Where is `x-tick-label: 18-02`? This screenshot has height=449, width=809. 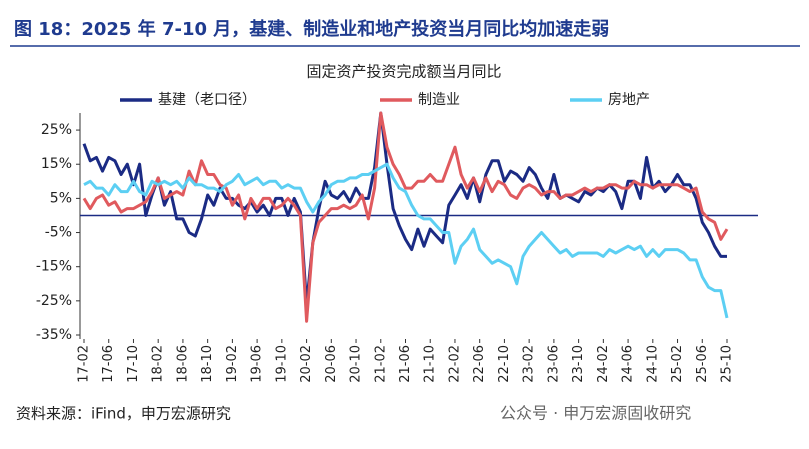
x-tick-label: 18-02 is located at coordinates (158, 364).